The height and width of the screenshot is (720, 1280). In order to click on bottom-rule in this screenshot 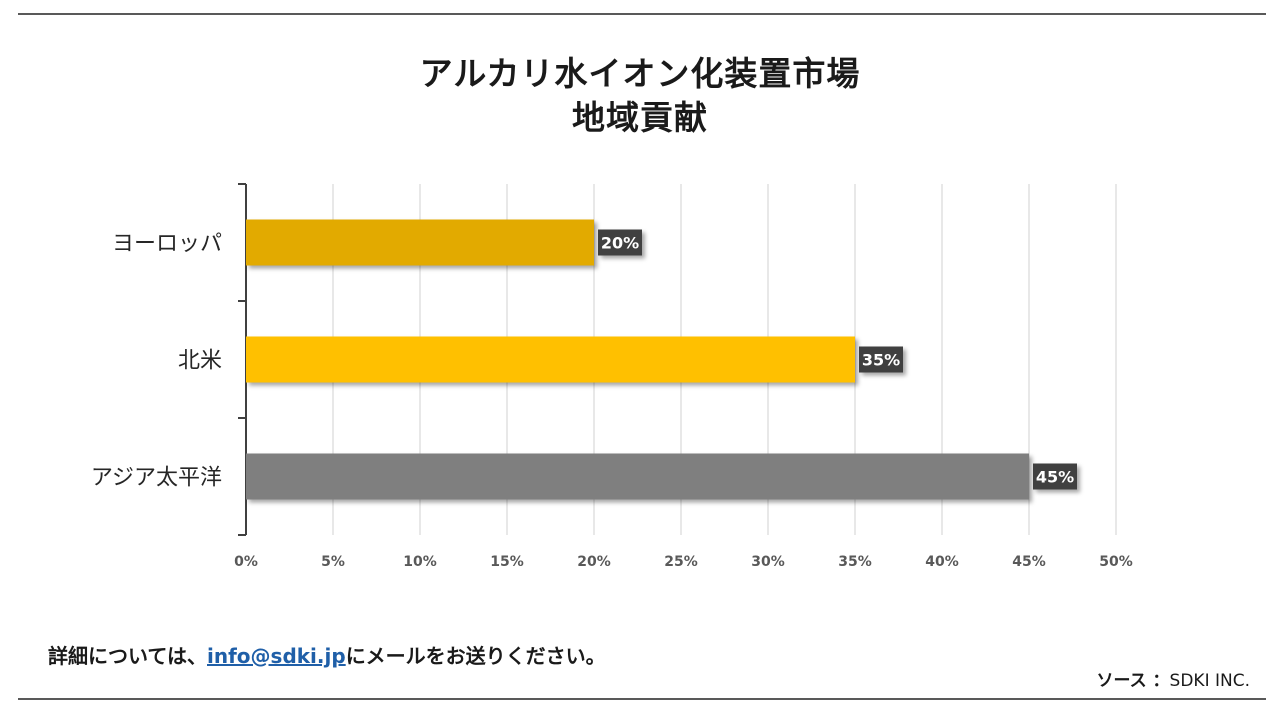, I will do `click(642, 699)`.